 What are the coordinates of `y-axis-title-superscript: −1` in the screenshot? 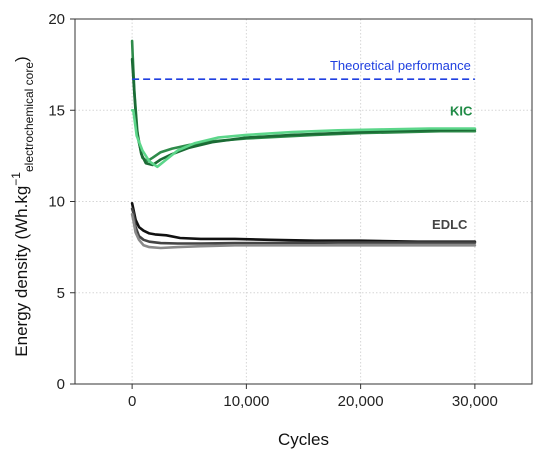 It's located at (16, 179).